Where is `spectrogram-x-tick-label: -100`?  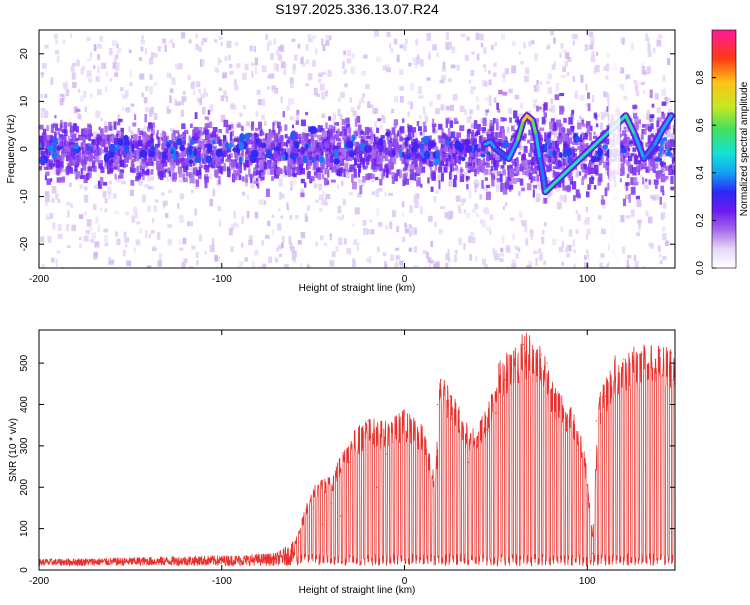 spectrogram-x-tick-label: -100 is located at coordinates (222, 279).